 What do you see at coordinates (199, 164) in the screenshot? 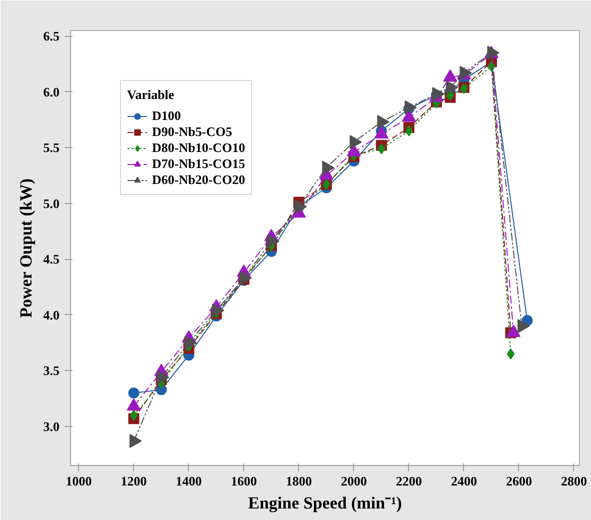
I see `legend-label: D70-Nb15-CO15` at bounding box center [199, 164].